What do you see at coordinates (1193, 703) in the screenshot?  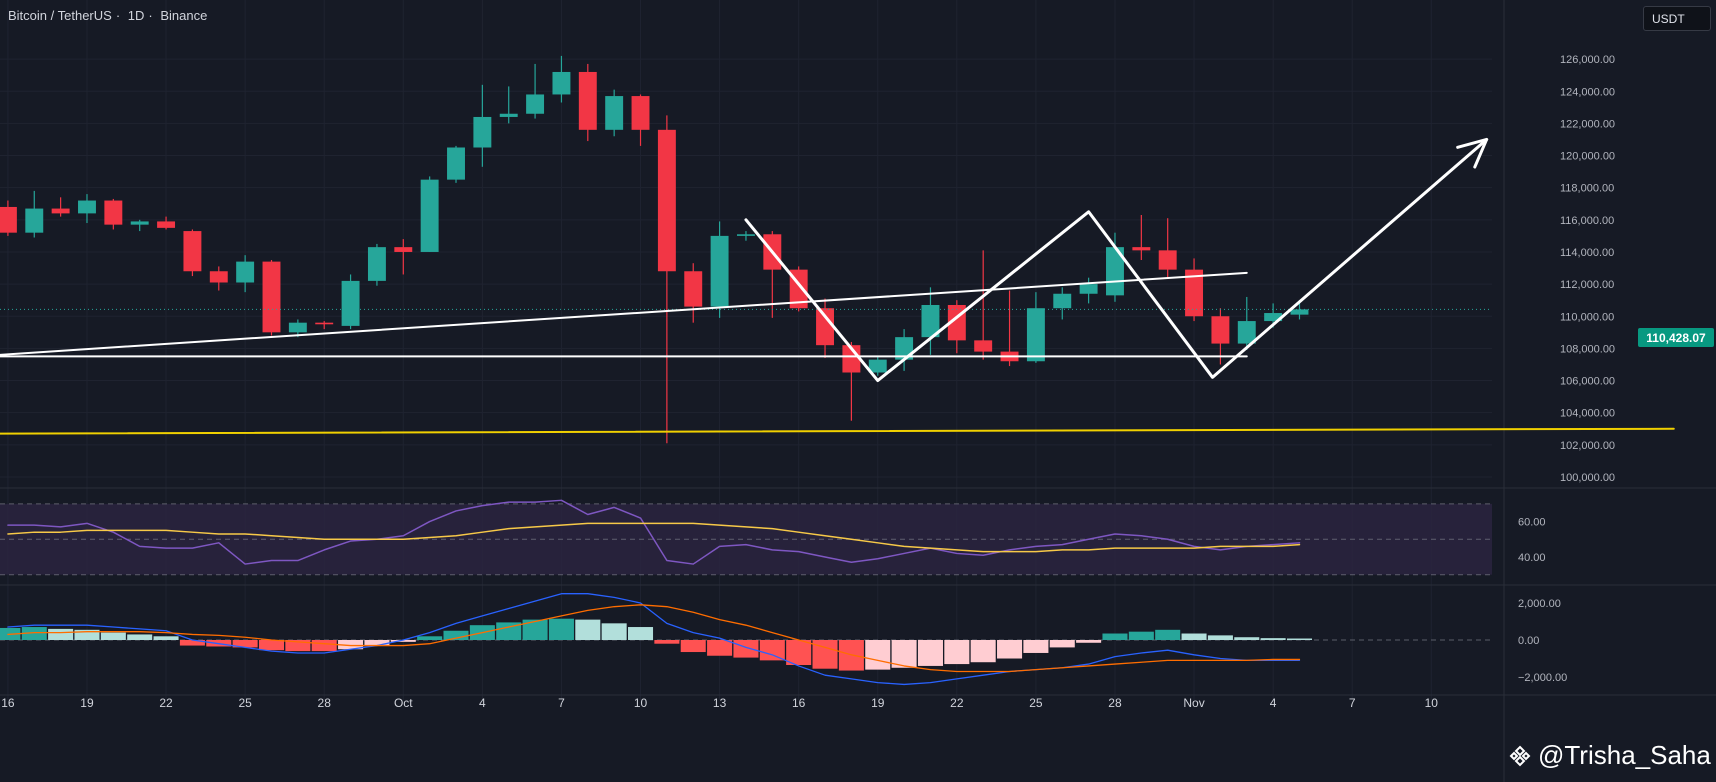 I see `x-tick-label: Nov` at bounding box center [1193, 703].